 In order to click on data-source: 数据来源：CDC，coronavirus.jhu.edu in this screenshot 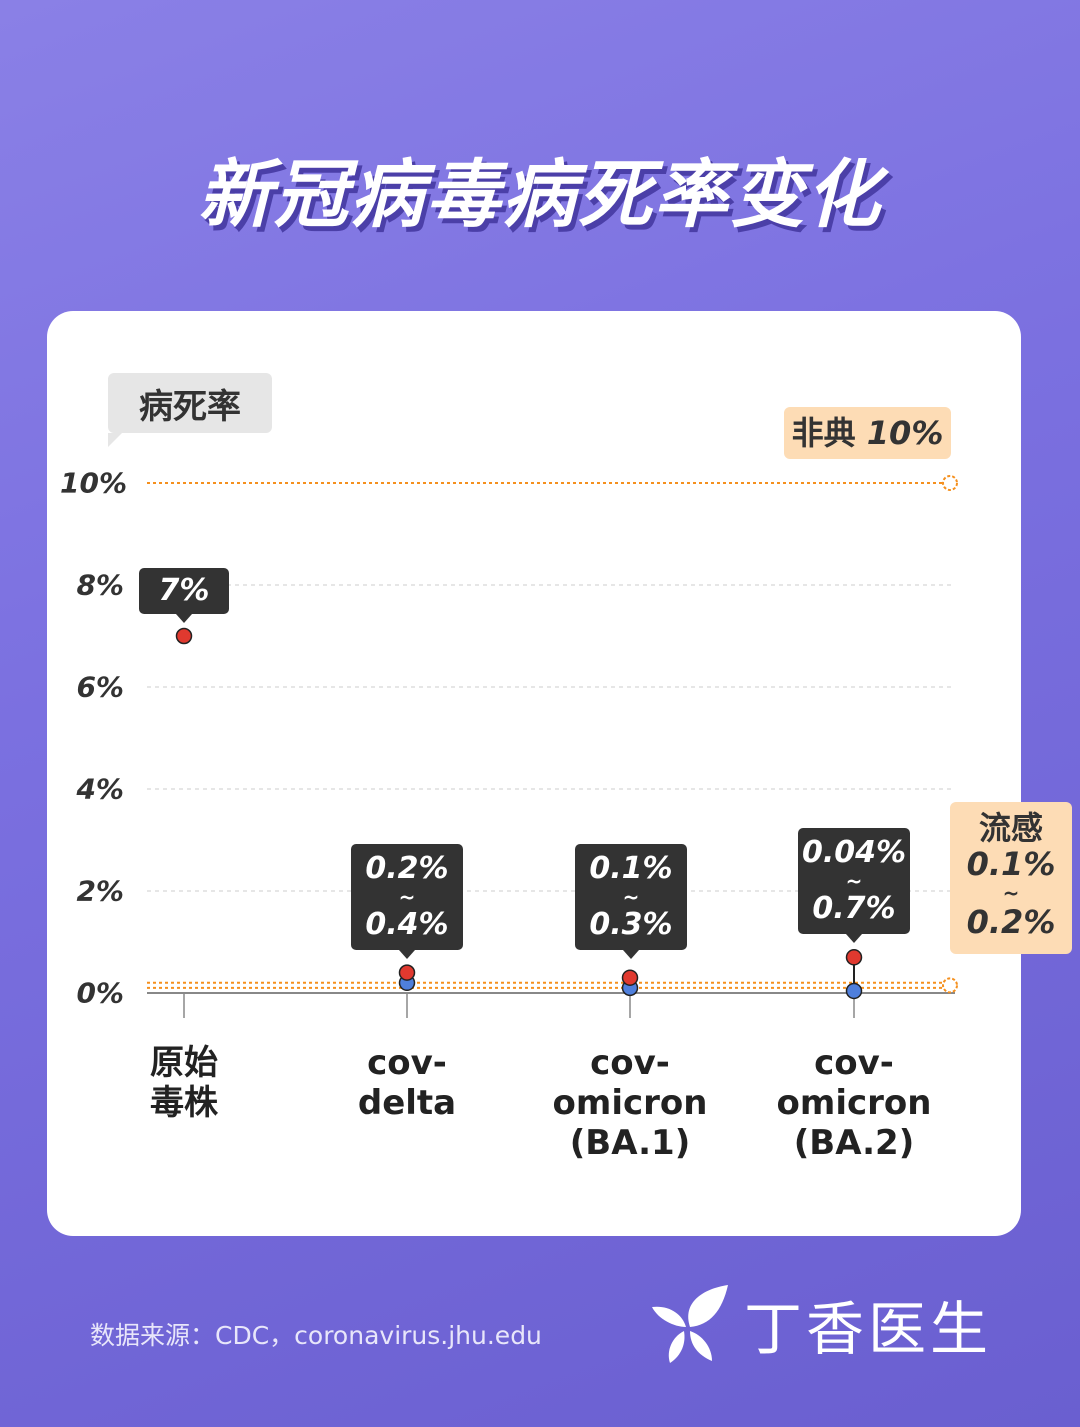, I will do `click(316, 1335)`.